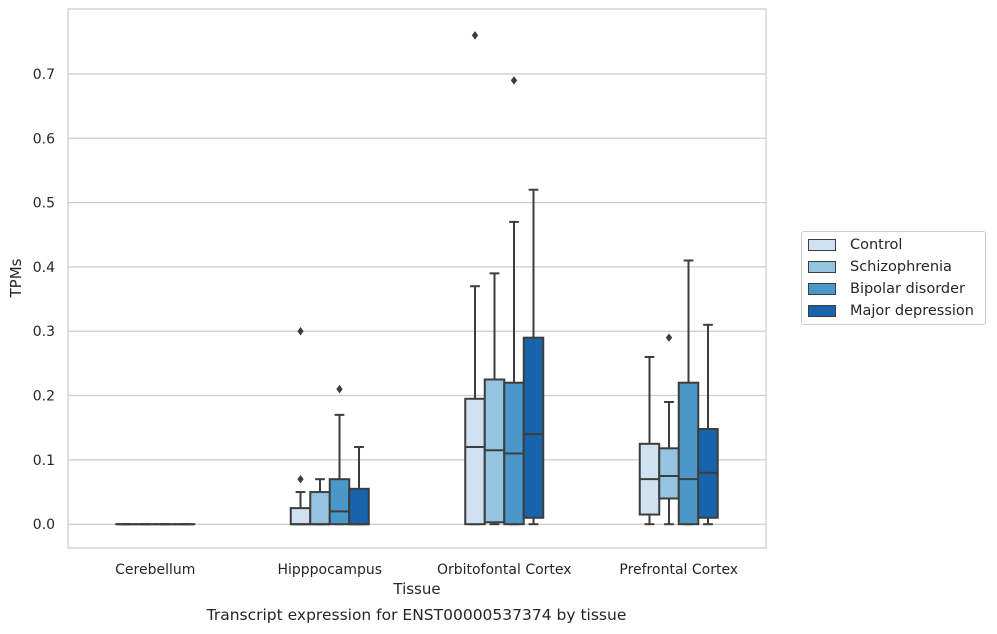 This screenshot has width=997, height=634. I want to click on y-tick-label: 0.1, so click(44, 461).